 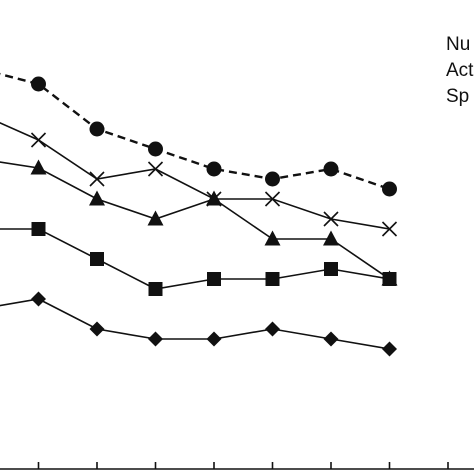 I want to click on legend: Nu Act Sp, so click(x=460, y=70).